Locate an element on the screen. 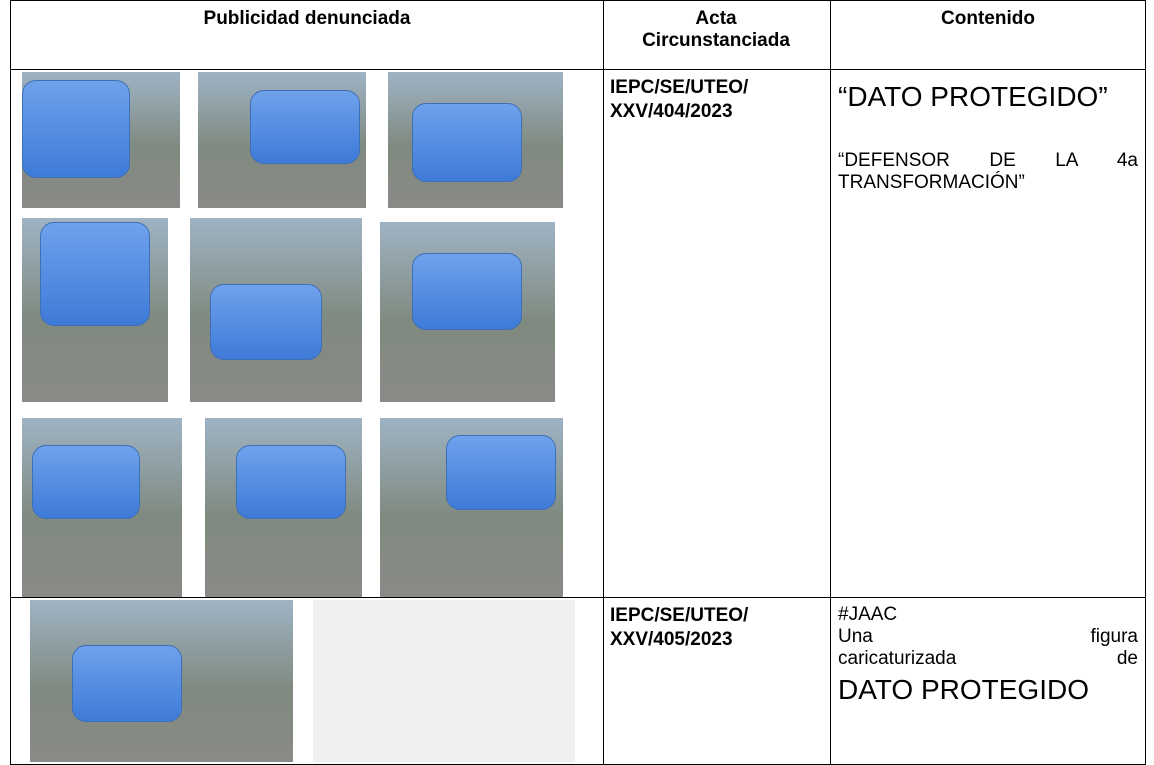 The width and height of the screenshot is (1154, 765). content-tag: #JAAC is located at coordinates (868, 614).